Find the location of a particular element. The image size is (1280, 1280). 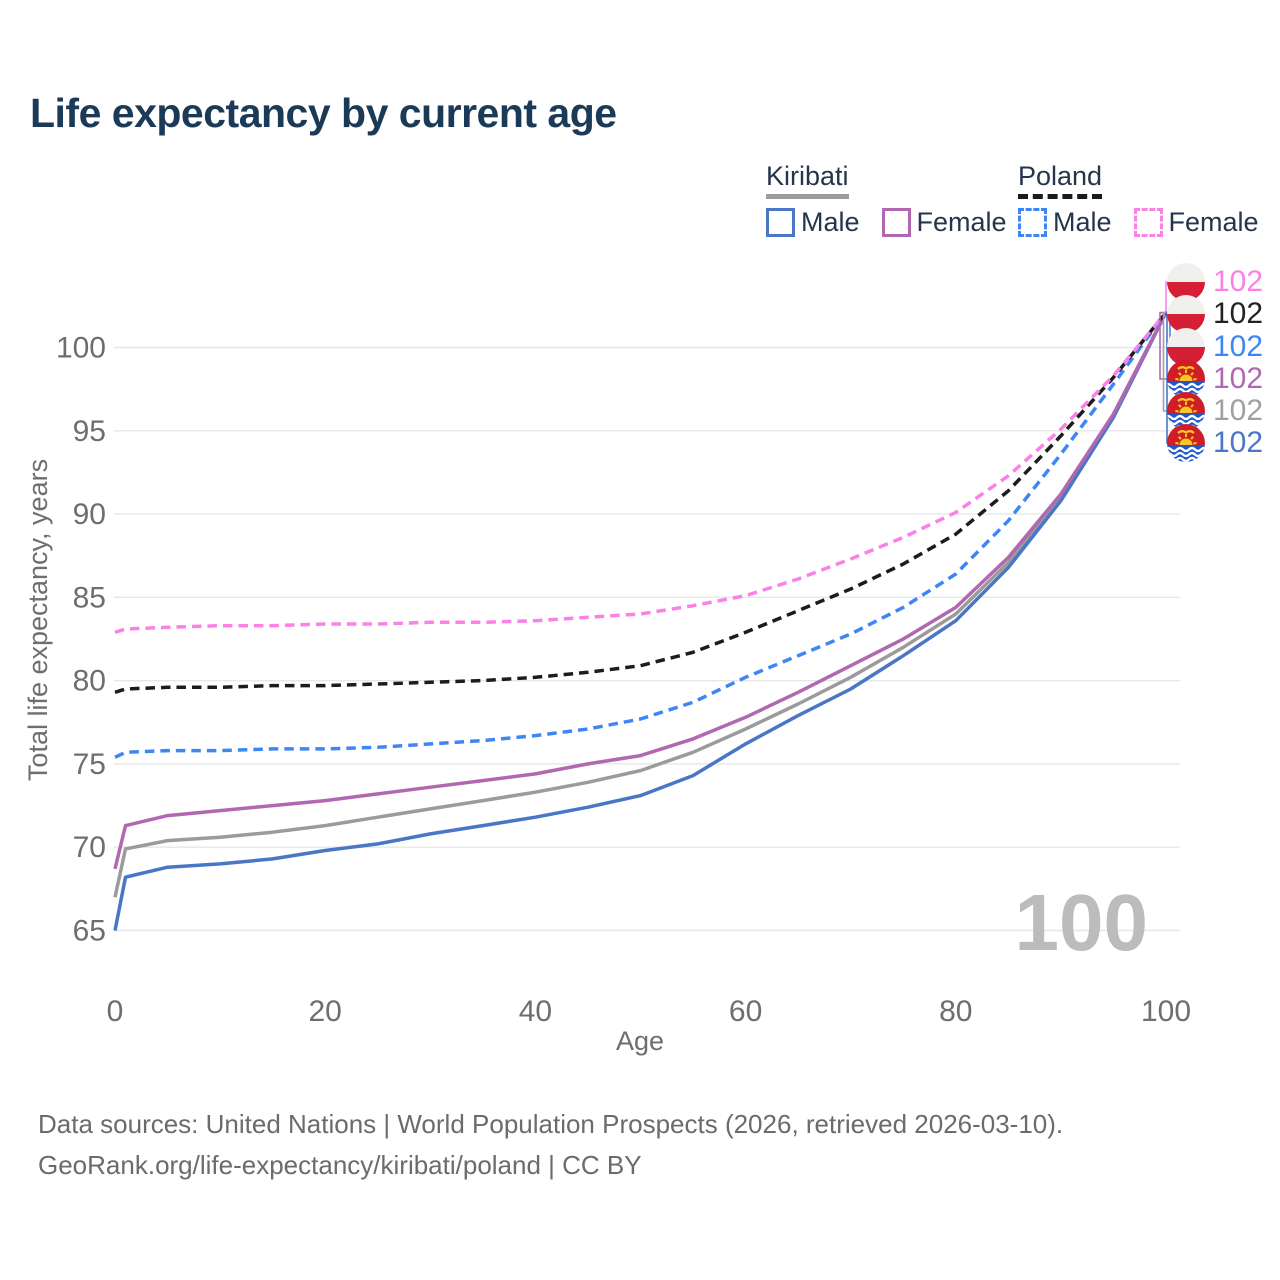

legend-item-poland-female: Female is located at coordinates (1196, 222).